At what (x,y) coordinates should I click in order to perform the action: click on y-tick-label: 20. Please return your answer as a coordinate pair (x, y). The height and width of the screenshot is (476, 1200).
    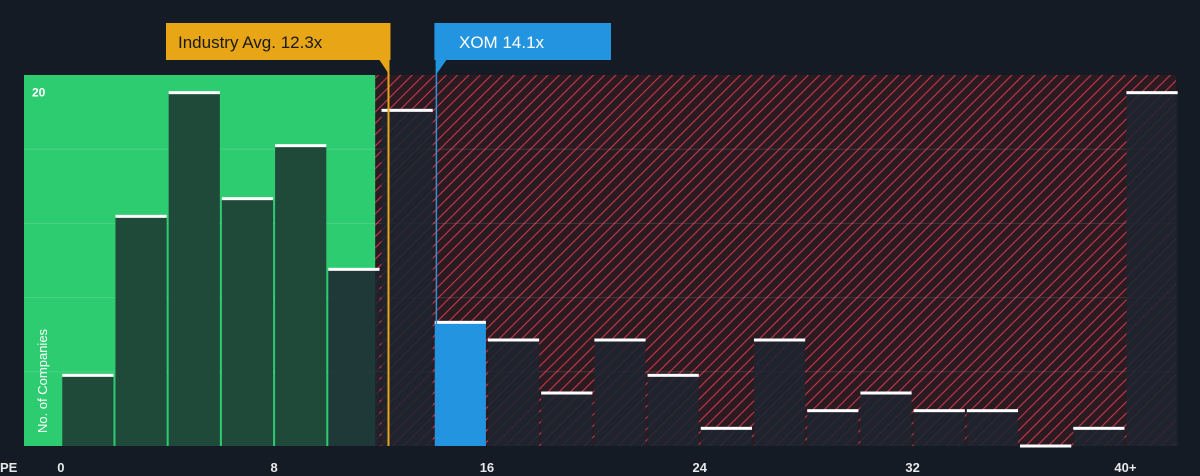
    Looking at the image, I should click on (39, 93).